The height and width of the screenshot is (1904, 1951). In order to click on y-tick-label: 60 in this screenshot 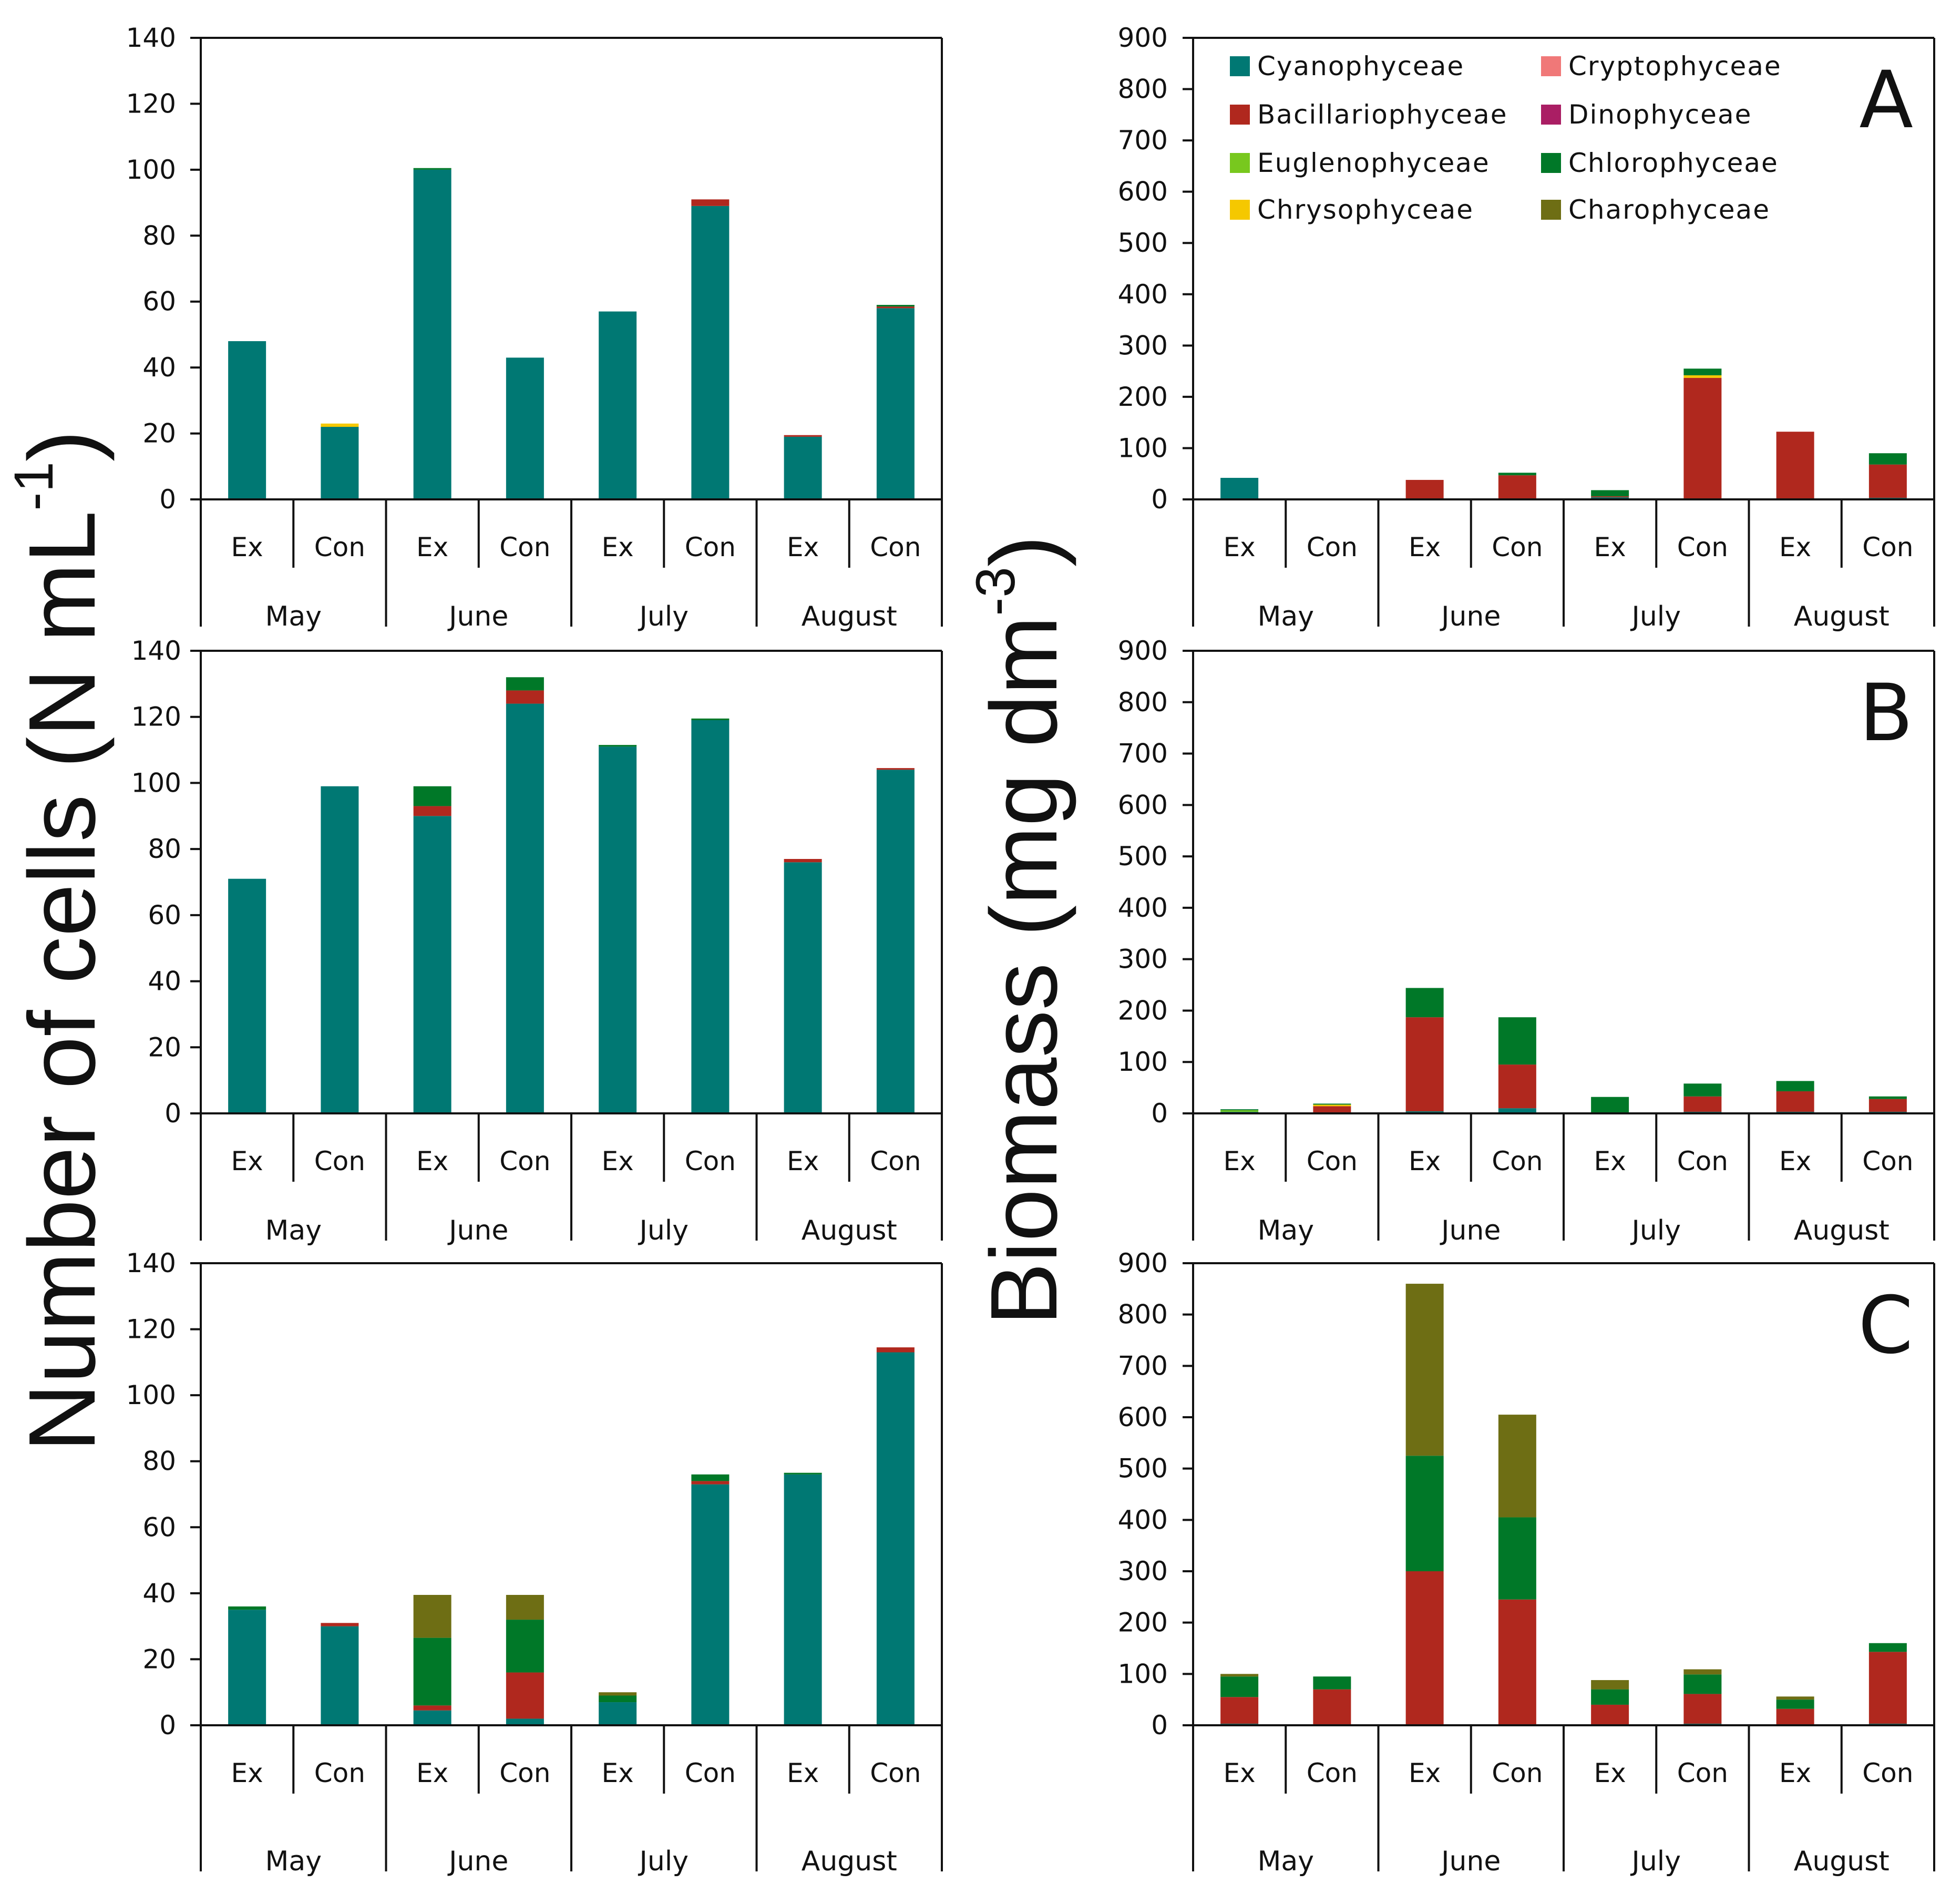, I will do `click(165, 915)`.